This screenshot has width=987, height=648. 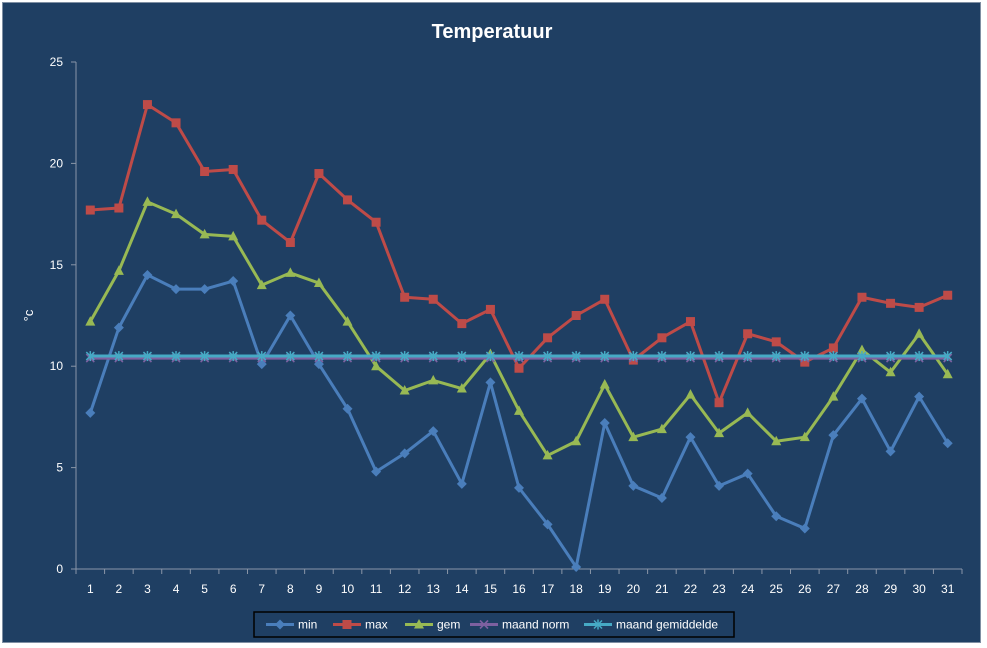 What do you see at coordinates (434, 589) in the screenshot?
I see `x-tick-label: 13` at bounding box center [434, 589].